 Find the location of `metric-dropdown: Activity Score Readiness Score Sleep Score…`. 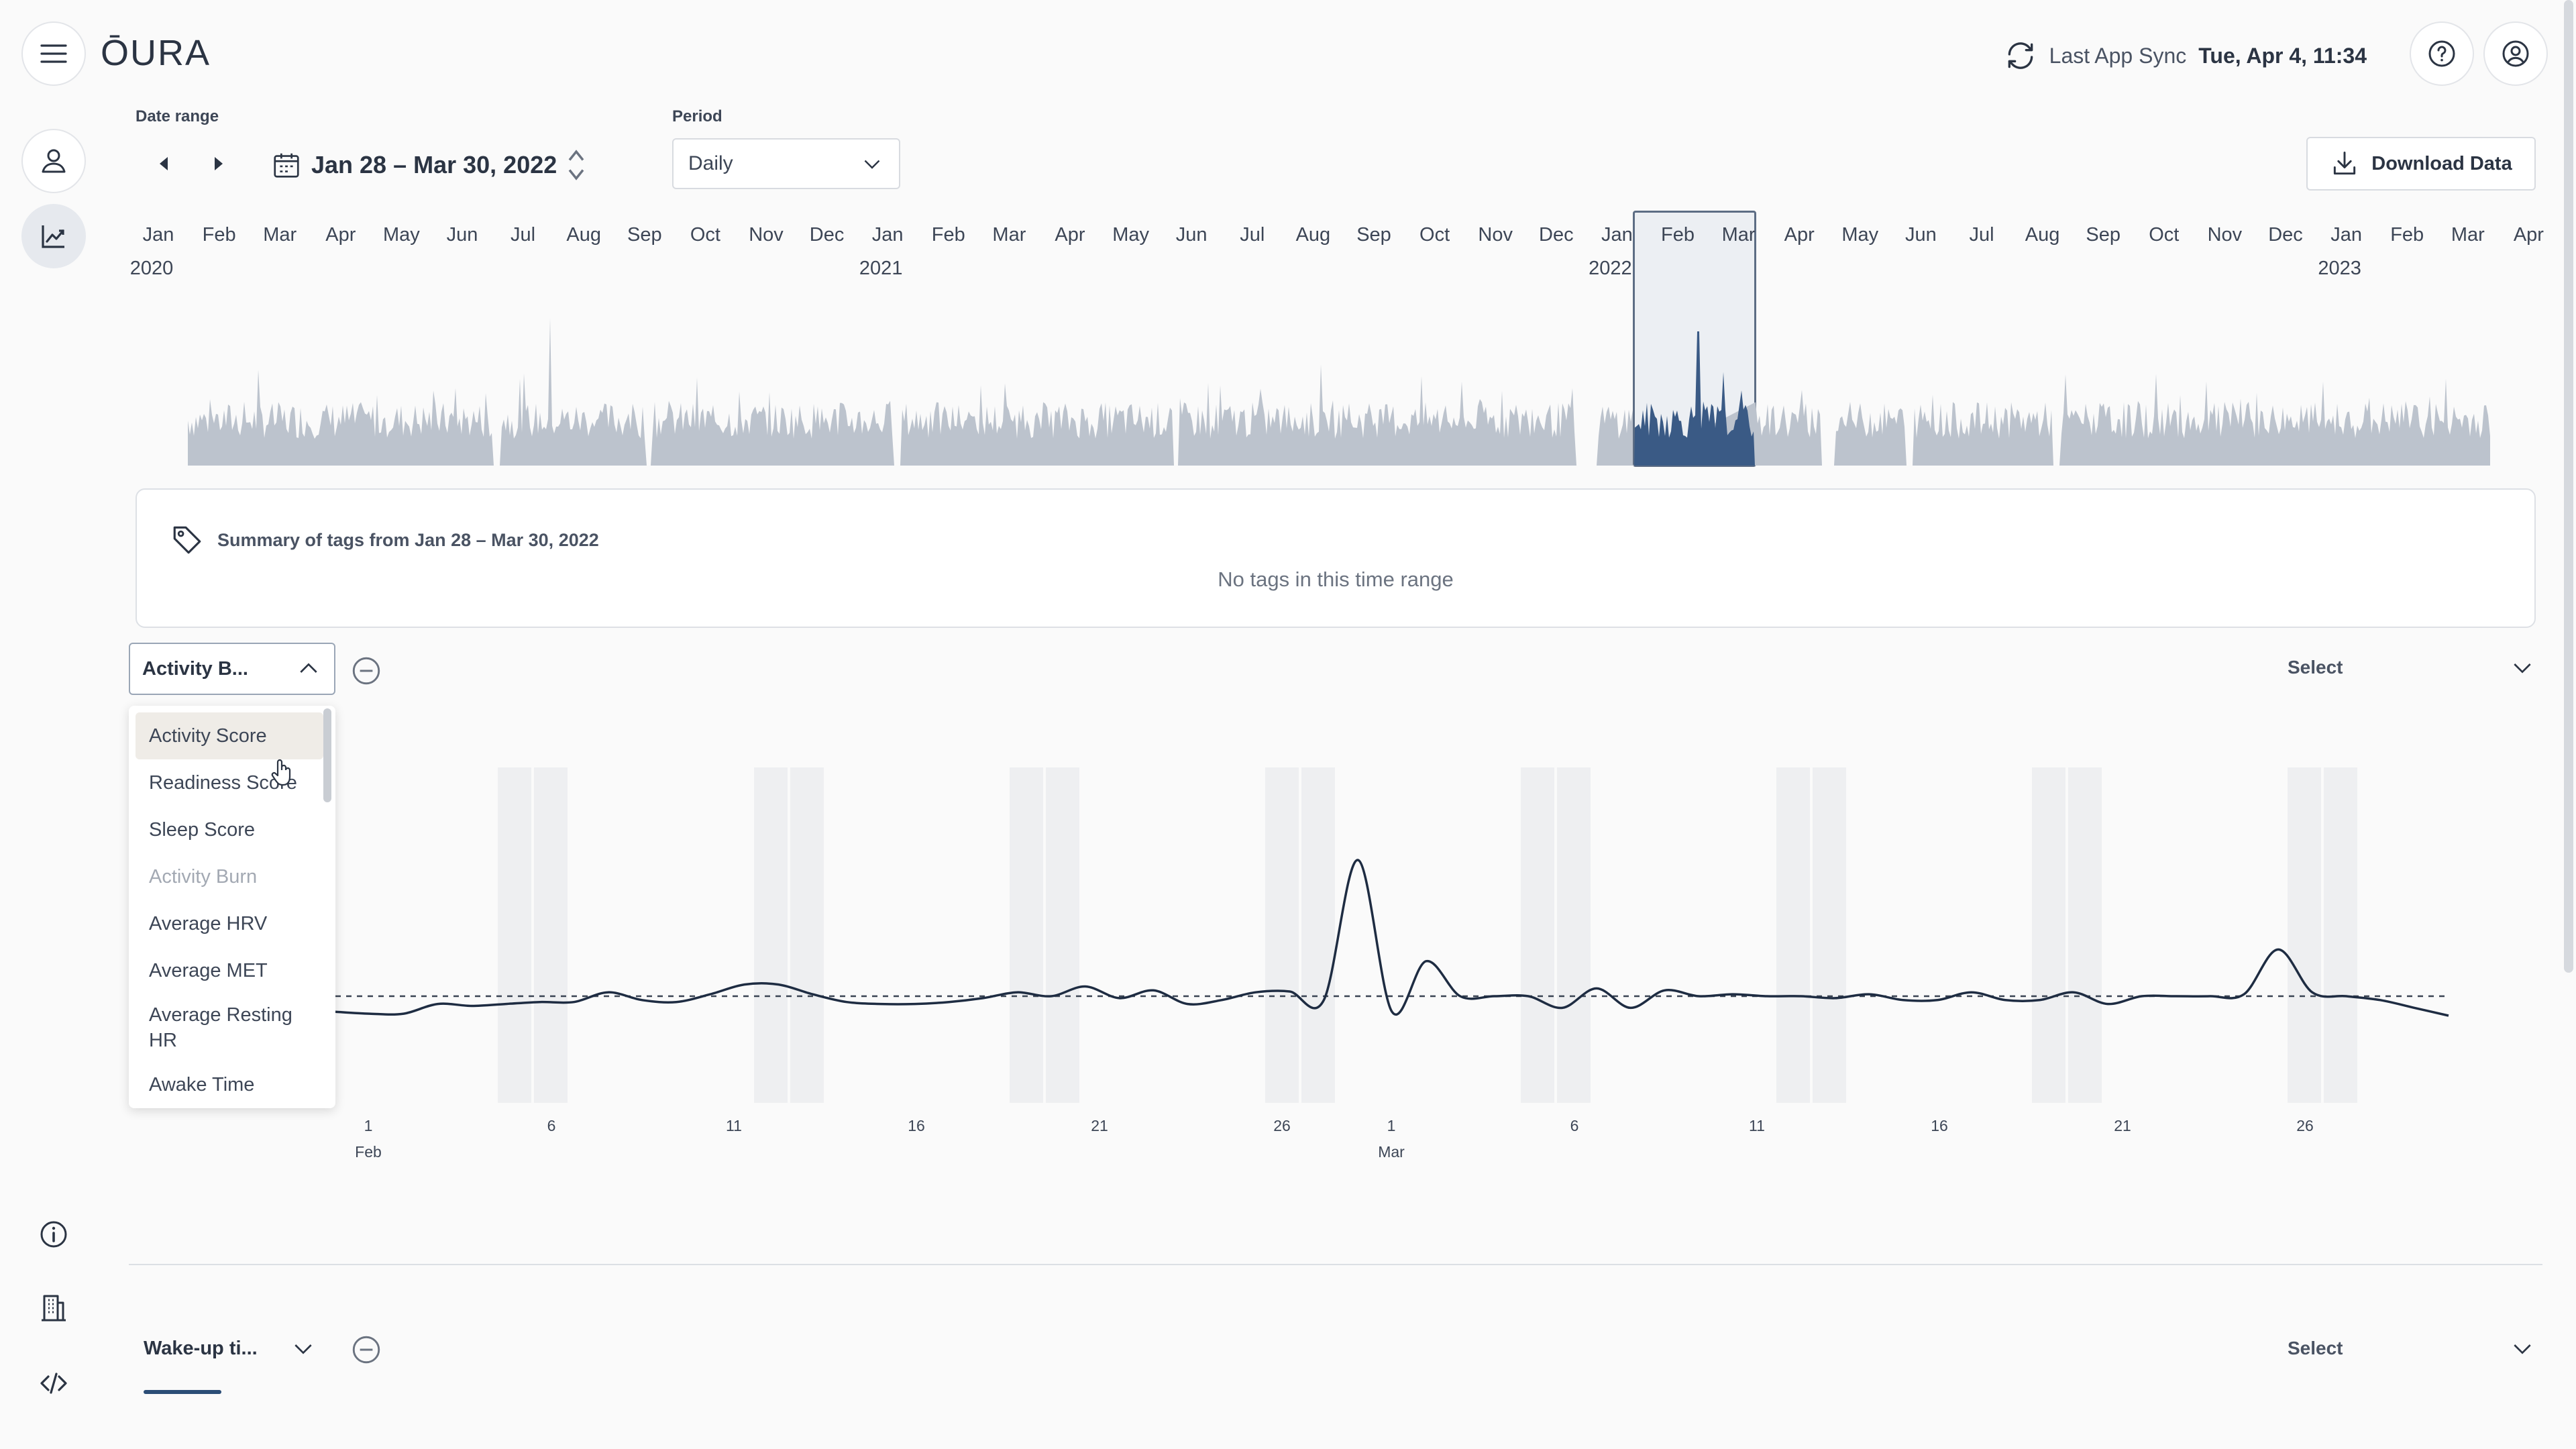

metric-dropdown: Activity Score Readiness Score Sleep Score… is located at coordinates (232, 907).